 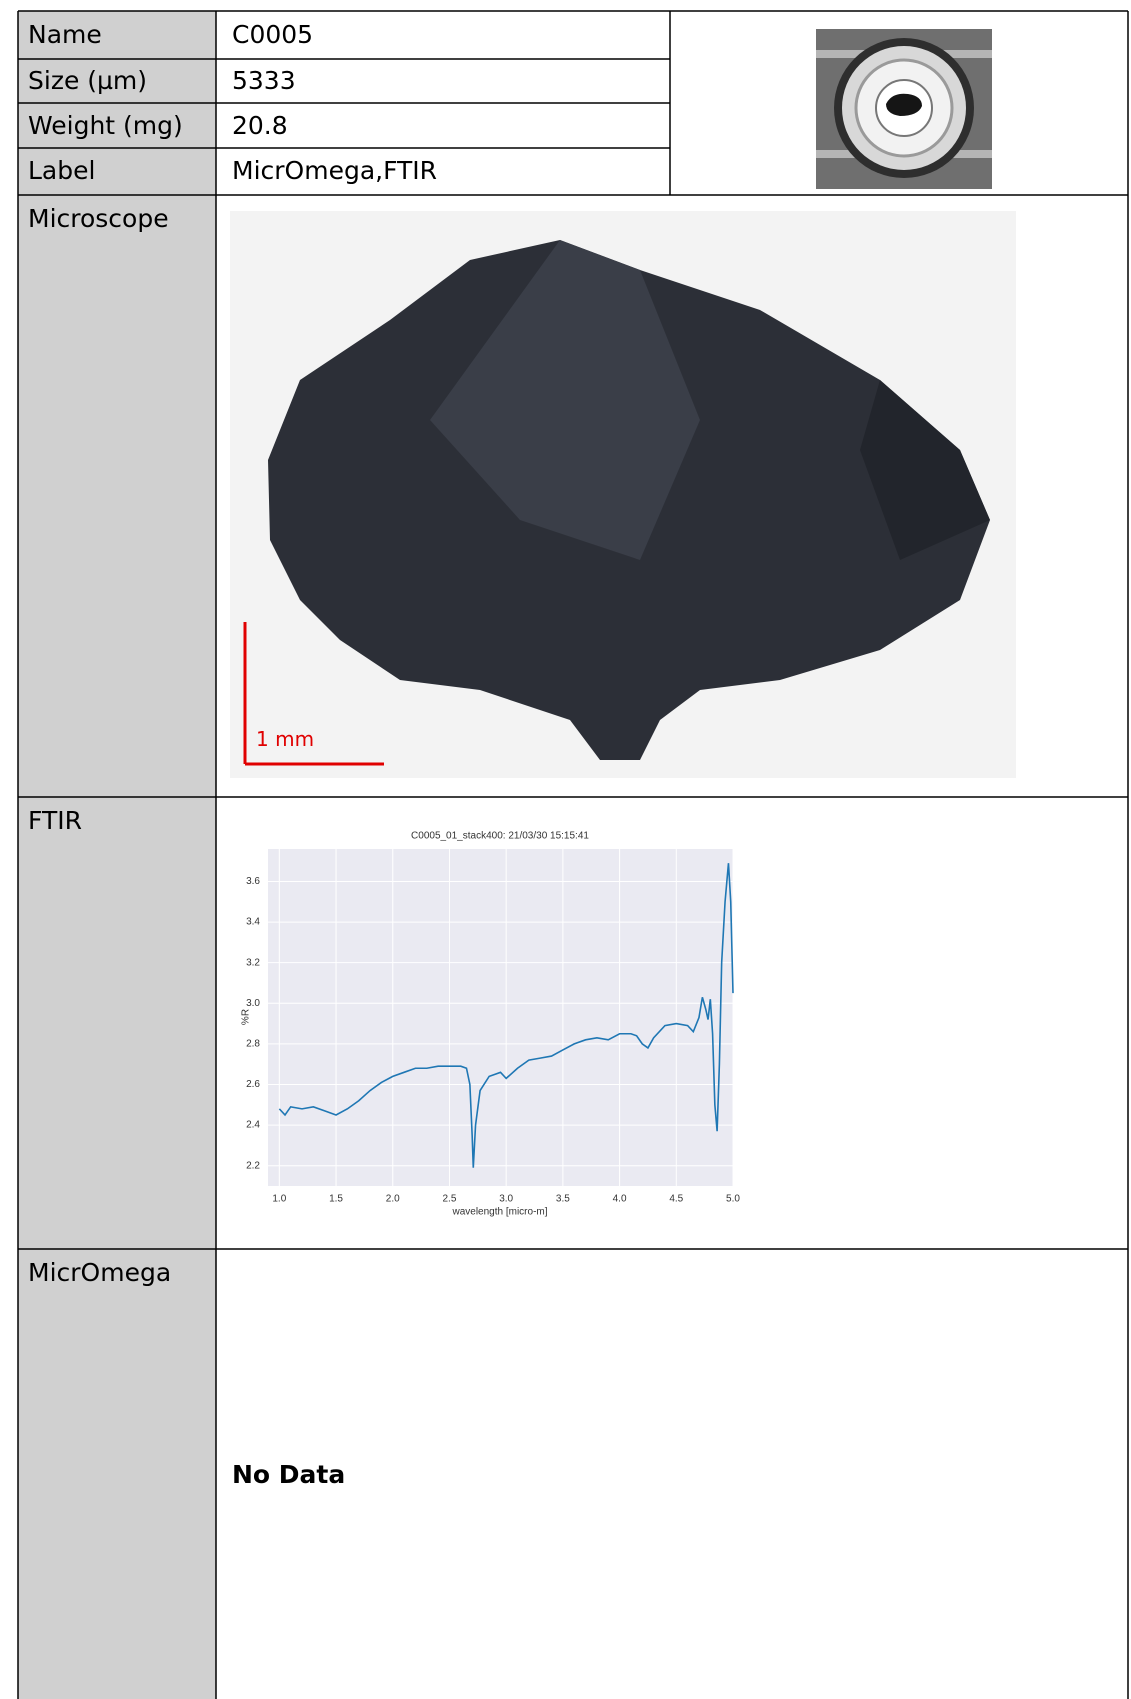 What do you see at coordinates (393, 1199) in the screenshot?
I see `x-tick-label: 2.0` at bounding box center [393, 1199].